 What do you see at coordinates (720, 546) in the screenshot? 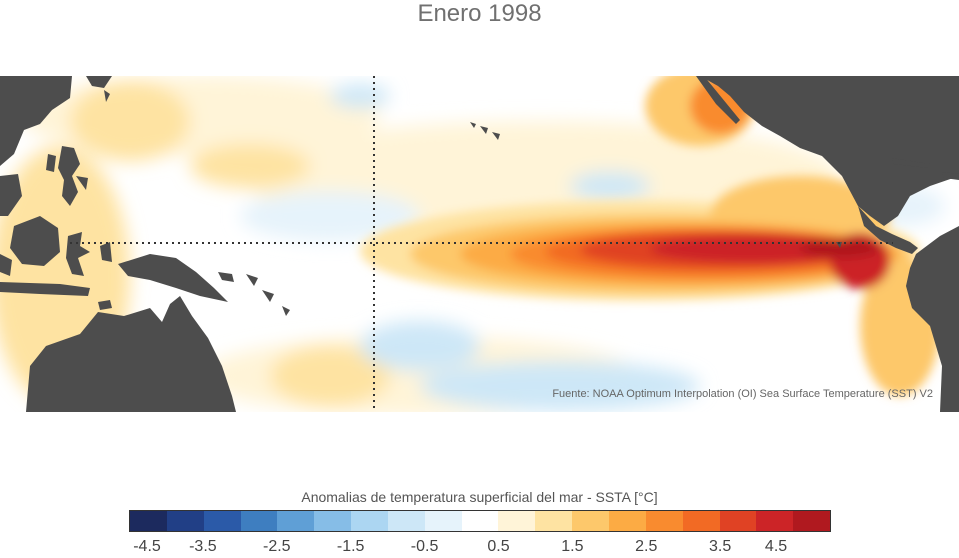
I see `colorbar-tick-label: 3.5` at bounding box center [720, 546].